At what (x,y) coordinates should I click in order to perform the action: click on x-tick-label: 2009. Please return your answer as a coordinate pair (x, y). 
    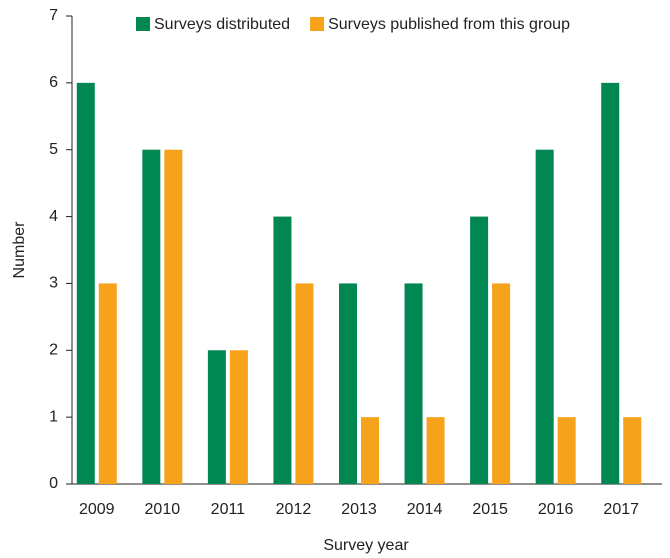
    Looking at the image, I should click on (97, 509).